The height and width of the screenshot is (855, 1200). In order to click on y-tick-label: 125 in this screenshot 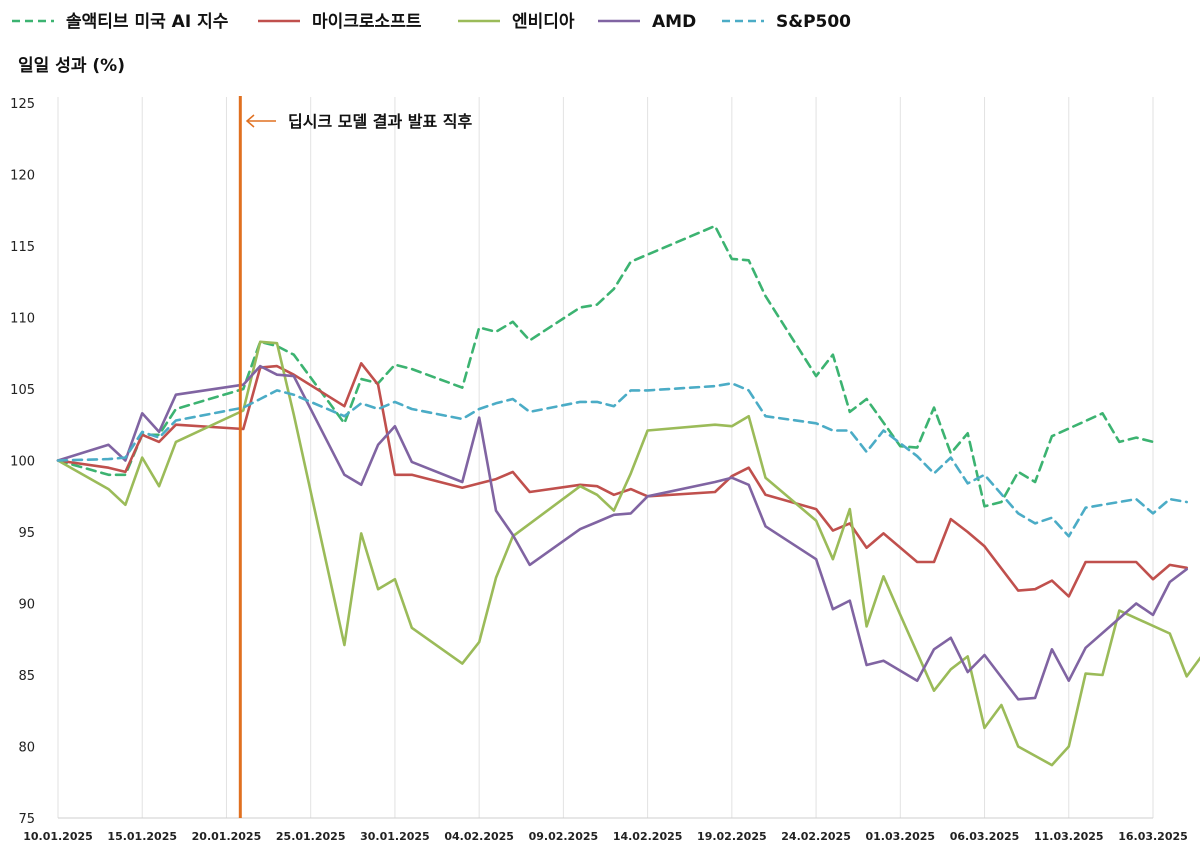, I will do `click(22, 104)`.